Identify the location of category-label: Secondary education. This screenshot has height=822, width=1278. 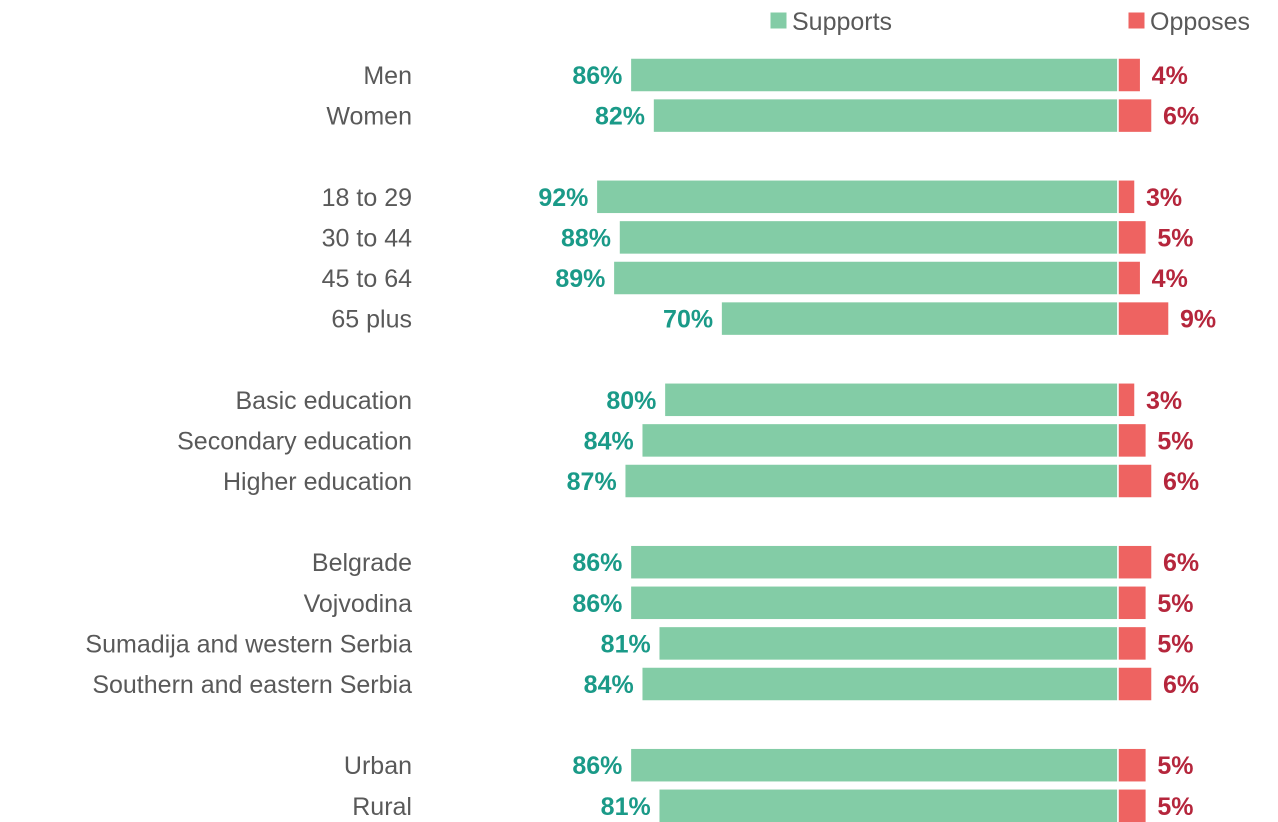
(294, 441).